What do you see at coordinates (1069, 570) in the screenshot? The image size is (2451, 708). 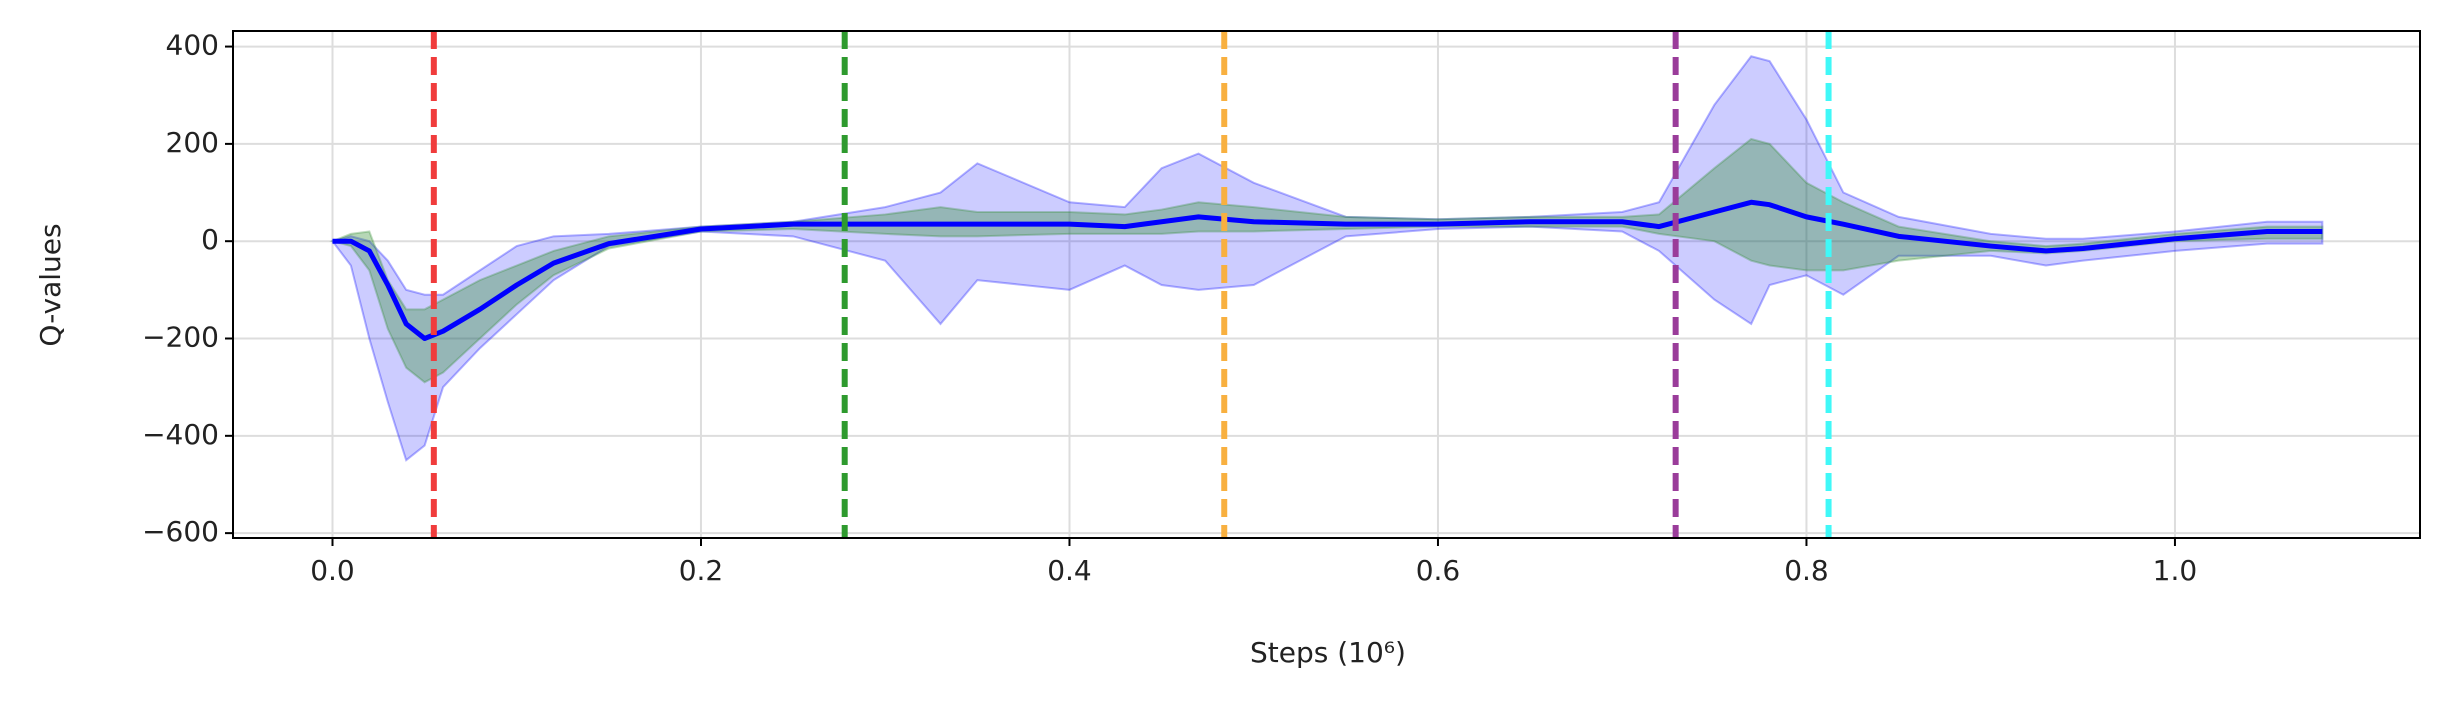 I see `x-tick-label: 0.4` at bounding box center [1069, 570].